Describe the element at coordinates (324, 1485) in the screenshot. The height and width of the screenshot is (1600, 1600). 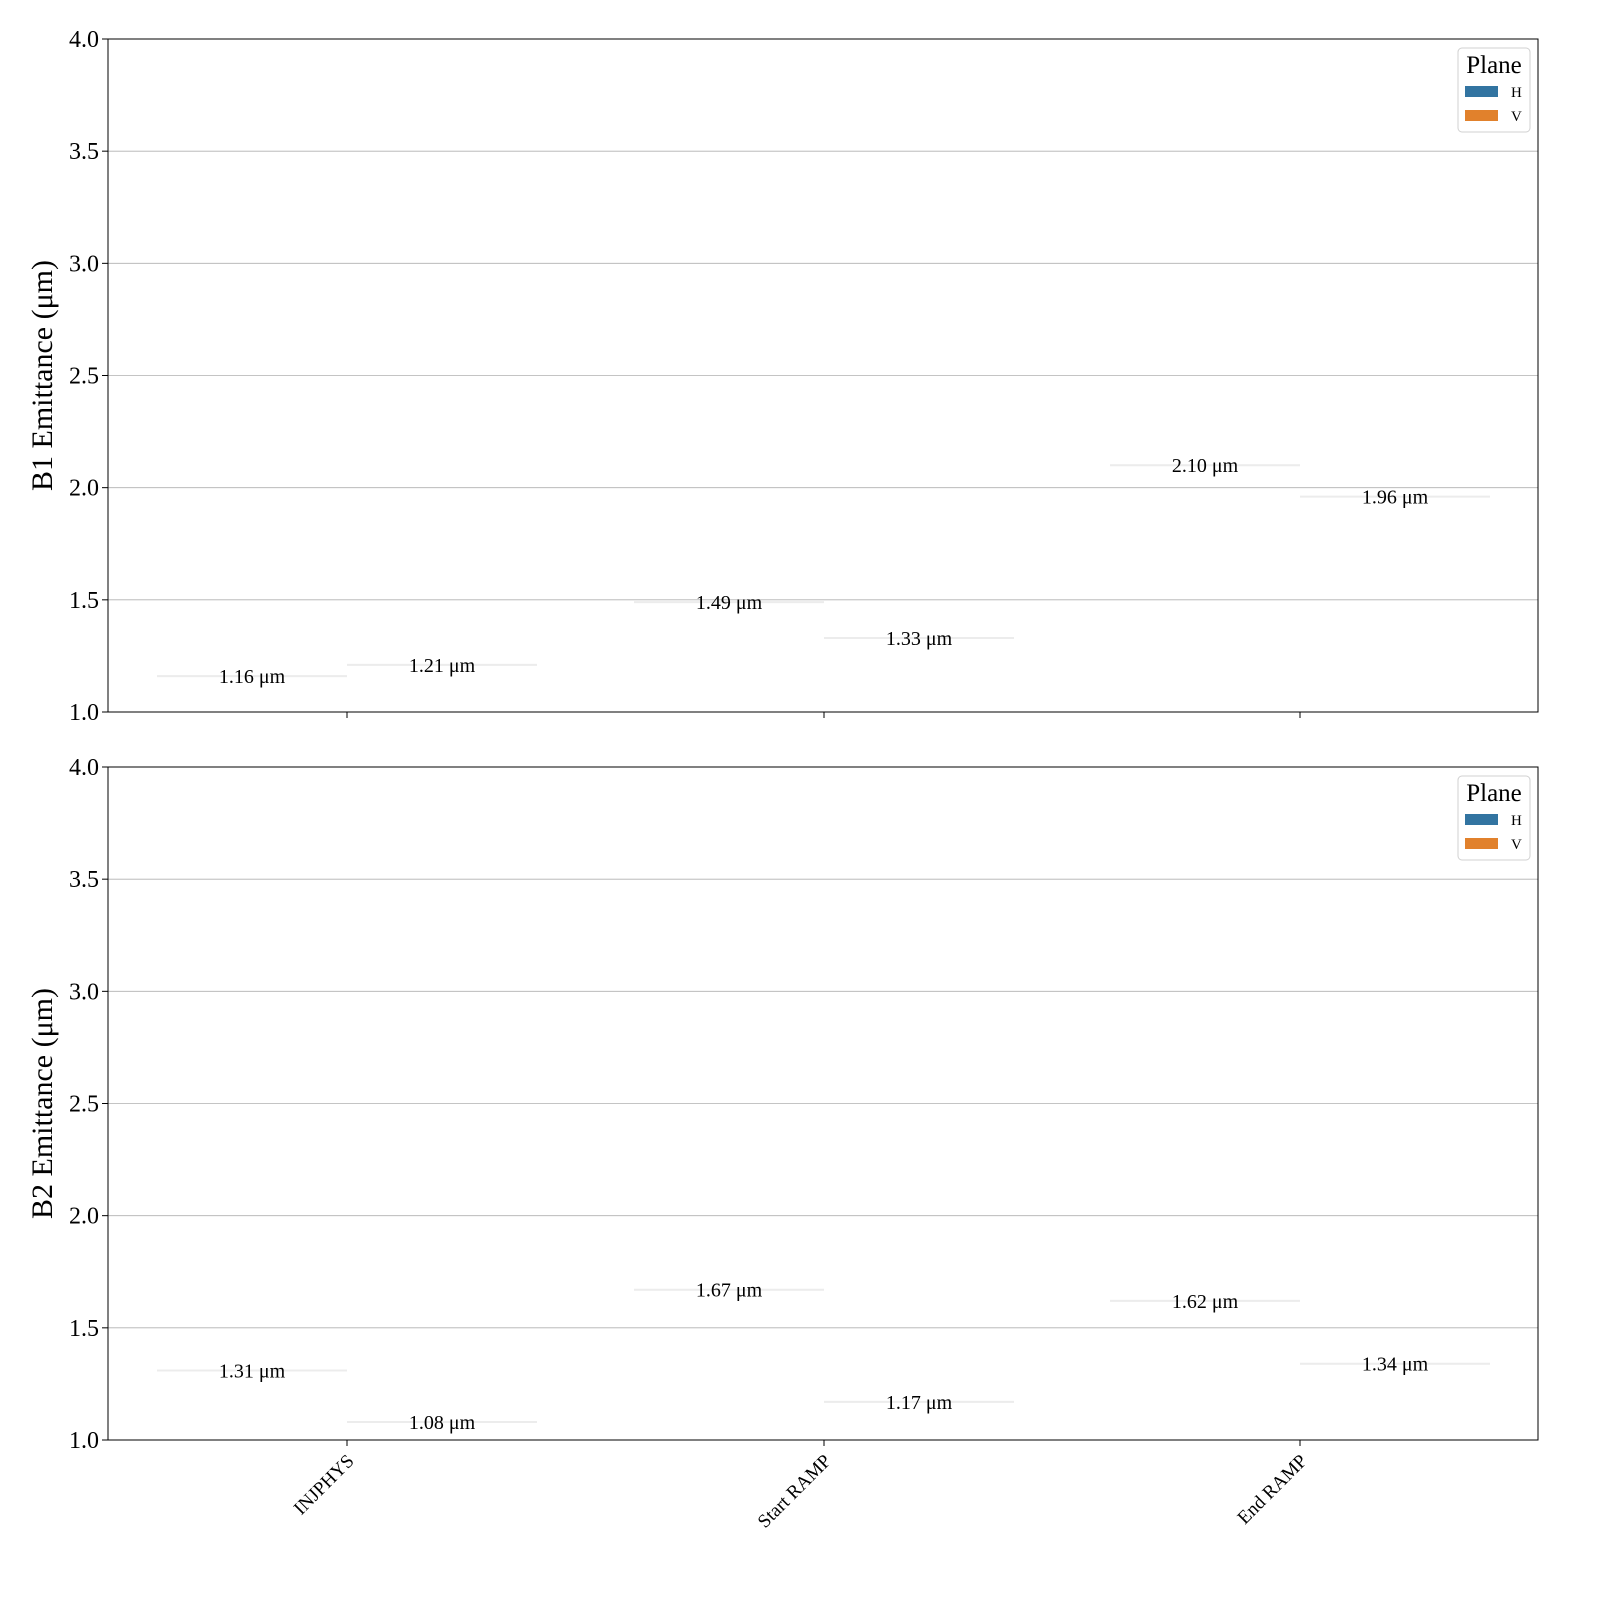
I see `x-tick-label: INJPHYS` at that location.